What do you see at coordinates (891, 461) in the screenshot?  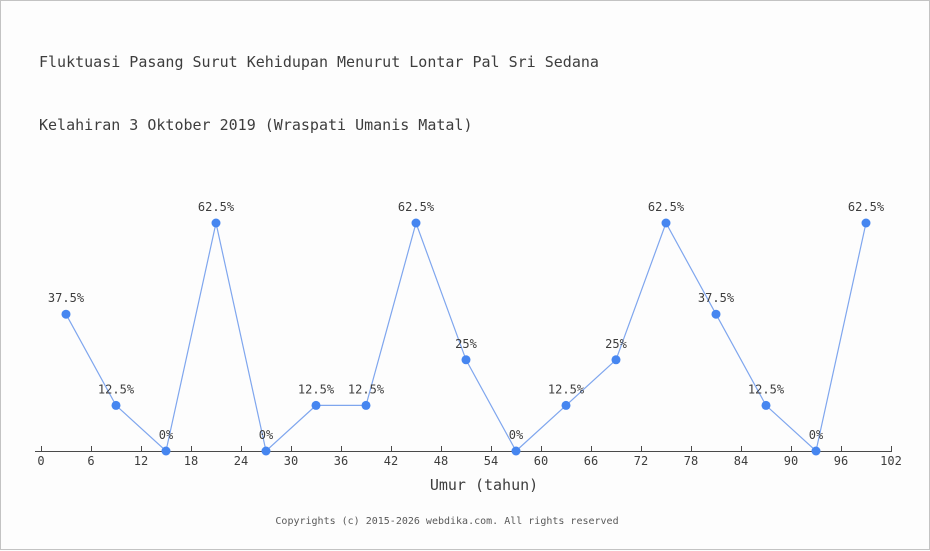 I see `x-axis-tick-label: 102` at bounding box center [891, 461].